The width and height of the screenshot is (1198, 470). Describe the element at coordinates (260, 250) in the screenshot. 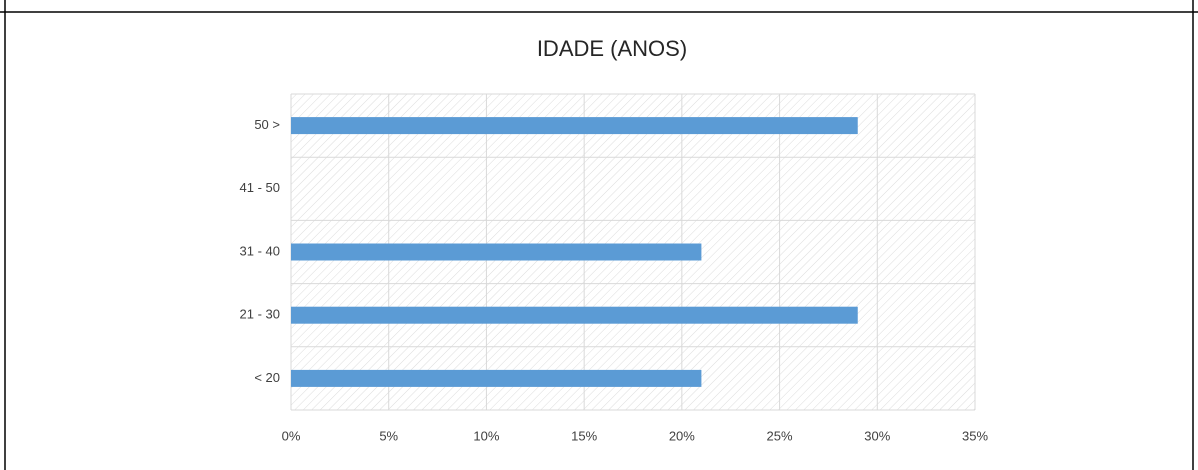

I see `y-tick-label: 31 - 40` at that location.